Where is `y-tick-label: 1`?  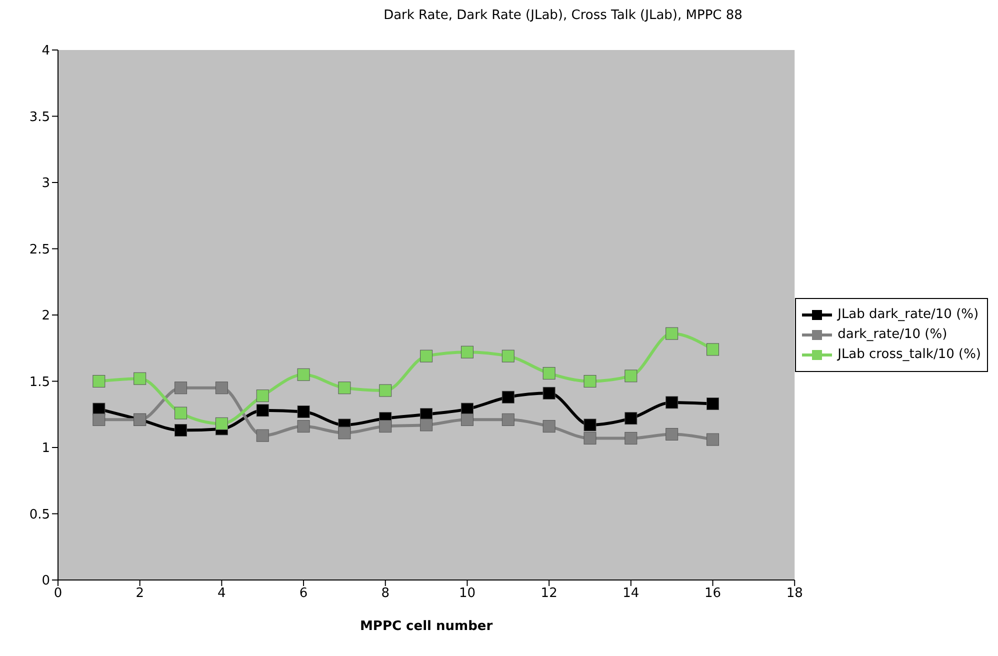 y-tick-label: 1 is located at coordinates (46, 448).